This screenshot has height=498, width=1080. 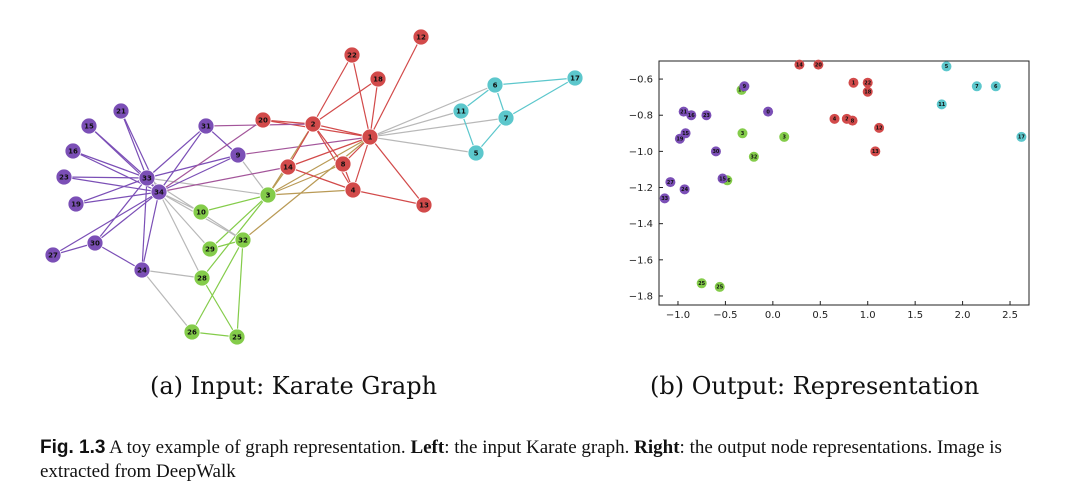 I want to click on scatter-point-label: 7, so click(x=977, y=87).